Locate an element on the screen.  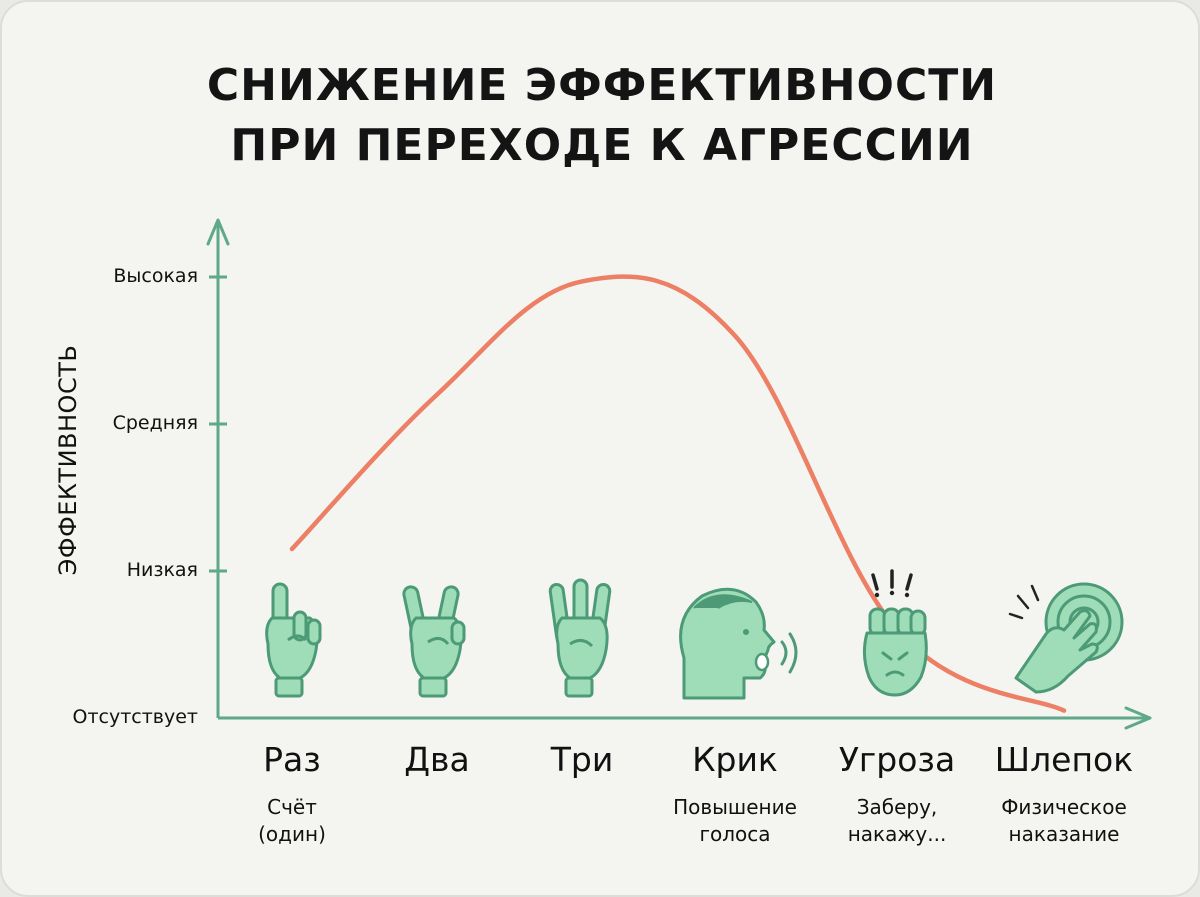
two-fingers-icon is located at coordinates (434, 641).